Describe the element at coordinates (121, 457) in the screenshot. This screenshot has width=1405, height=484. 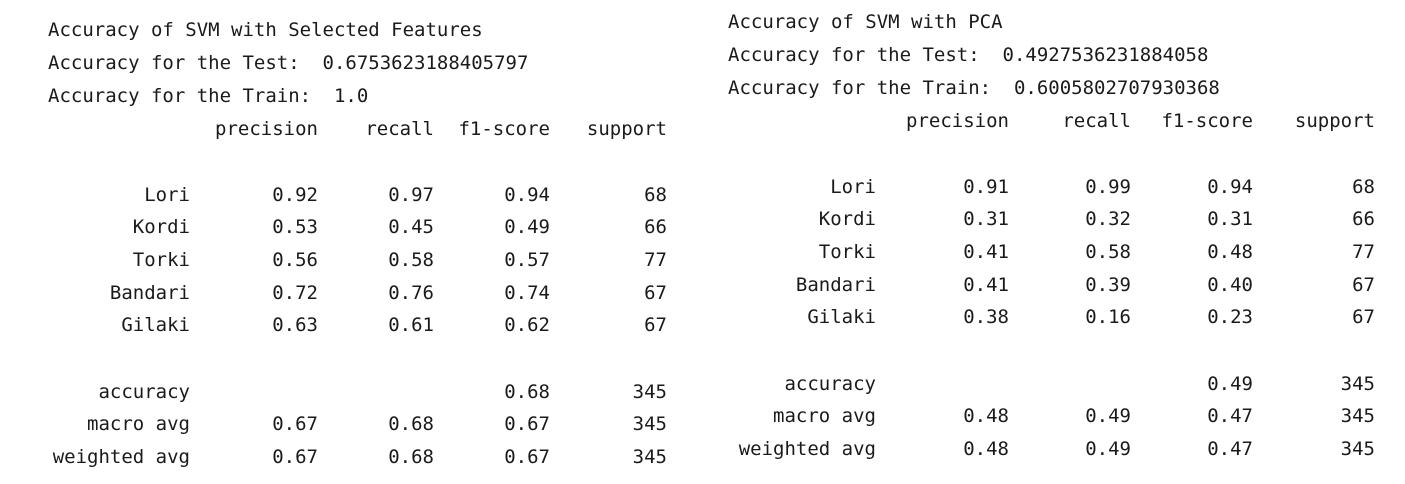
I see `left-summary-label: weighted avg` at that location.